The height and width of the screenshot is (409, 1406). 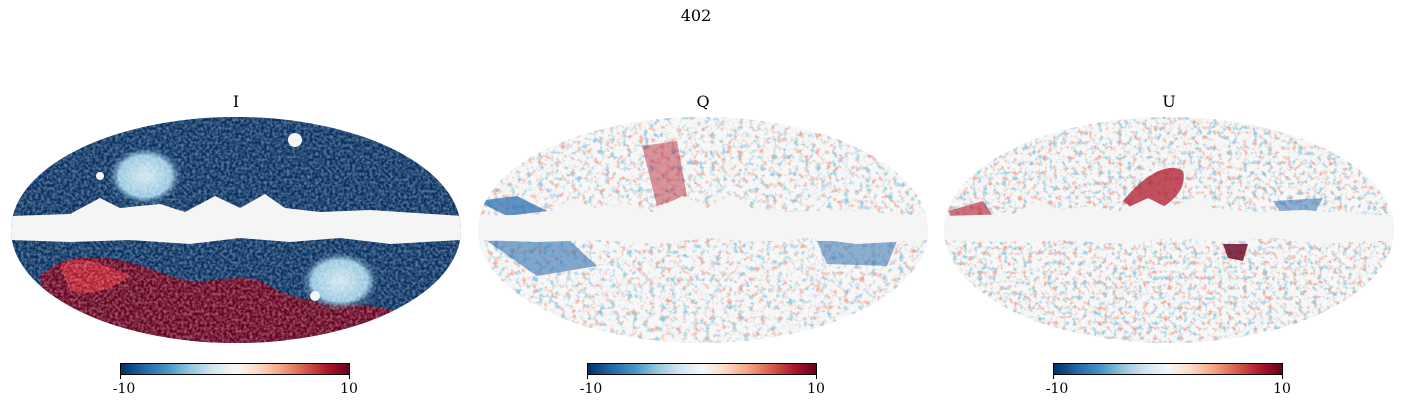 What do you see at coordinates (1282, 389) in the screenshot?
I see `colorbar-max-label-u: 10` at bounding box center [1282, 389].